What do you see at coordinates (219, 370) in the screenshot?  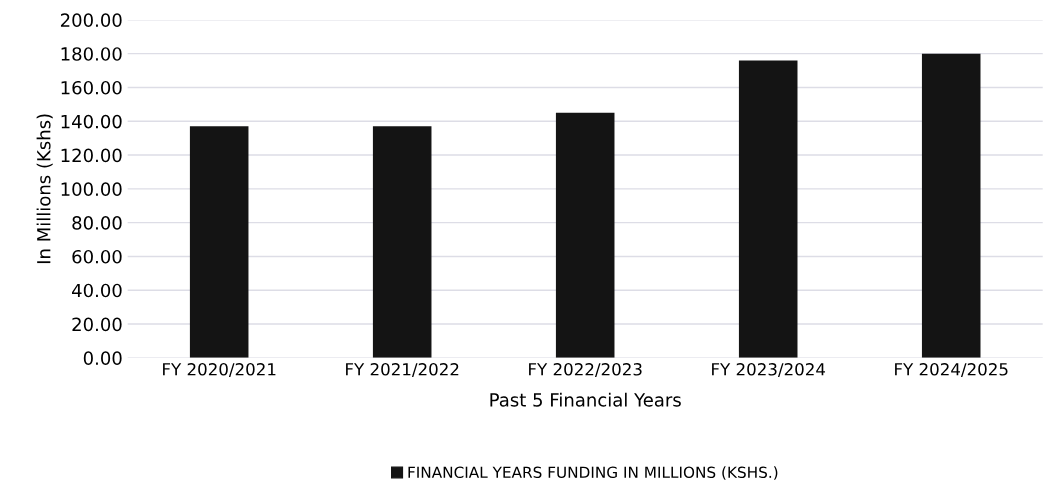 I see `x-tick-label: FY 2020/2021` at bounding box center [219, 370].